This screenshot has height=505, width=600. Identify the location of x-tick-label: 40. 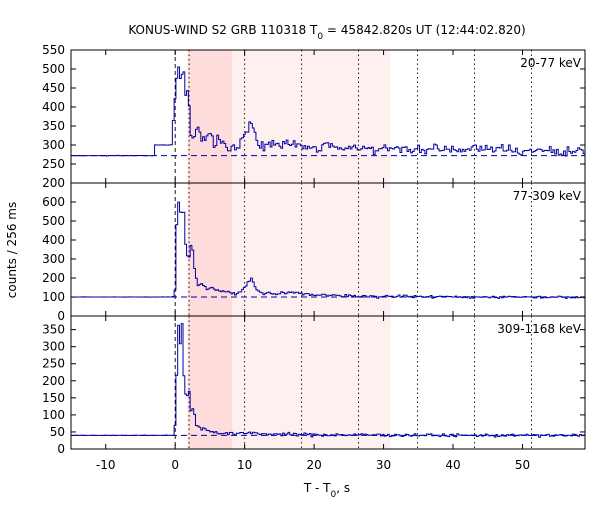
(452, 465).